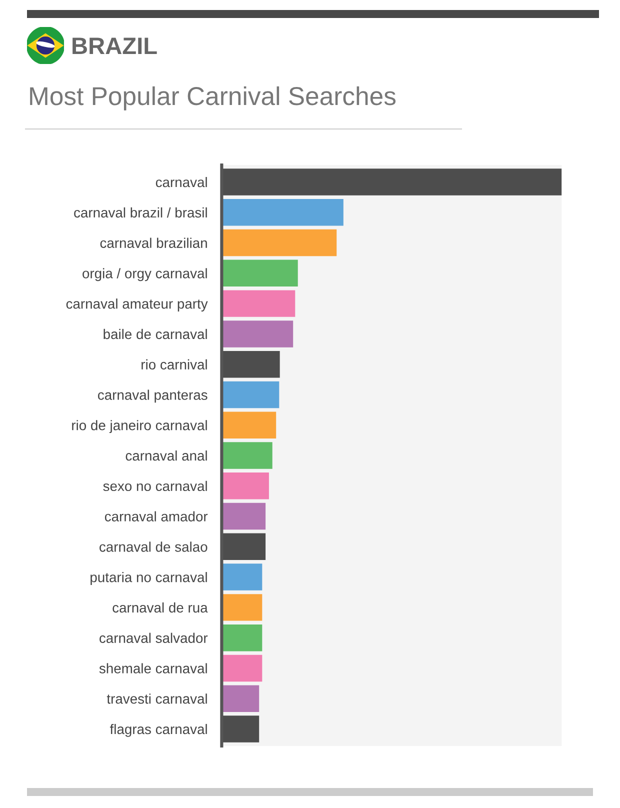  I want to click on y-tick-label: rio de janeiro carnaval, so click(139, 427).